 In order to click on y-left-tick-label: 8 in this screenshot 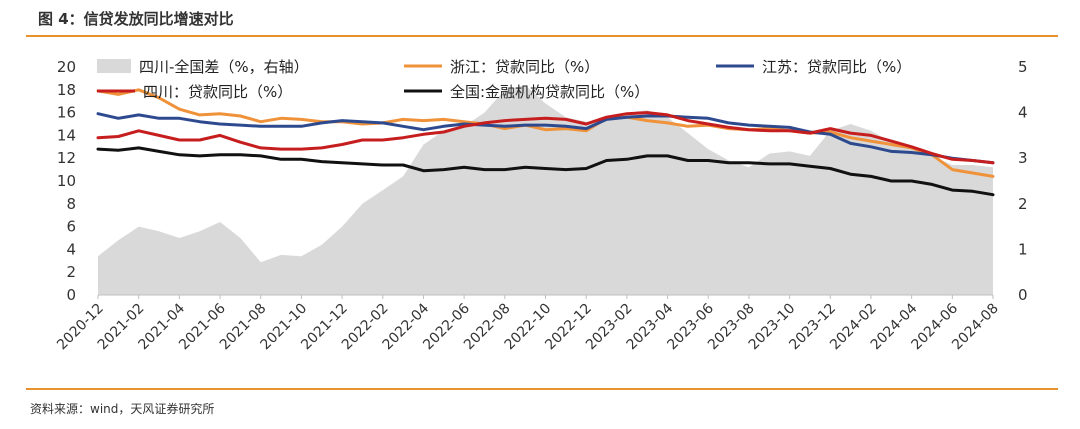, I will do `click(71, 204)`.